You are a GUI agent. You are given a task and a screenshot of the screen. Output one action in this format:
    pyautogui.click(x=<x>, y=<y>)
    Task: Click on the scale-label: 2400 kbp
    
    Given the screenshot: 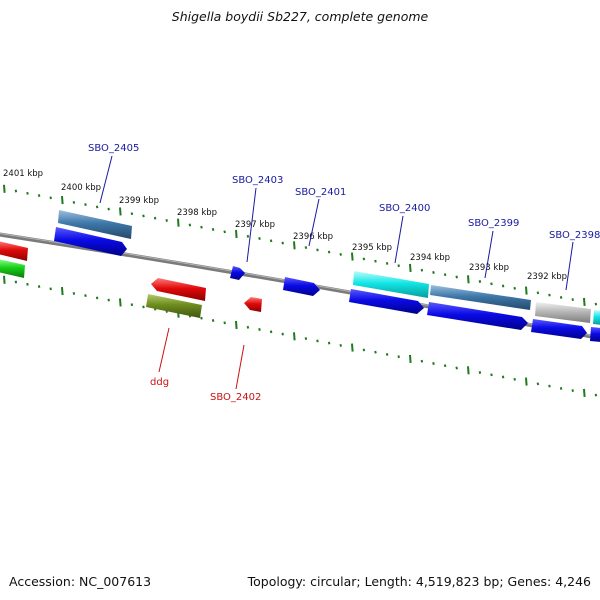 What is the action you would take?
    pyautogui.click(x=81, y=188)
    